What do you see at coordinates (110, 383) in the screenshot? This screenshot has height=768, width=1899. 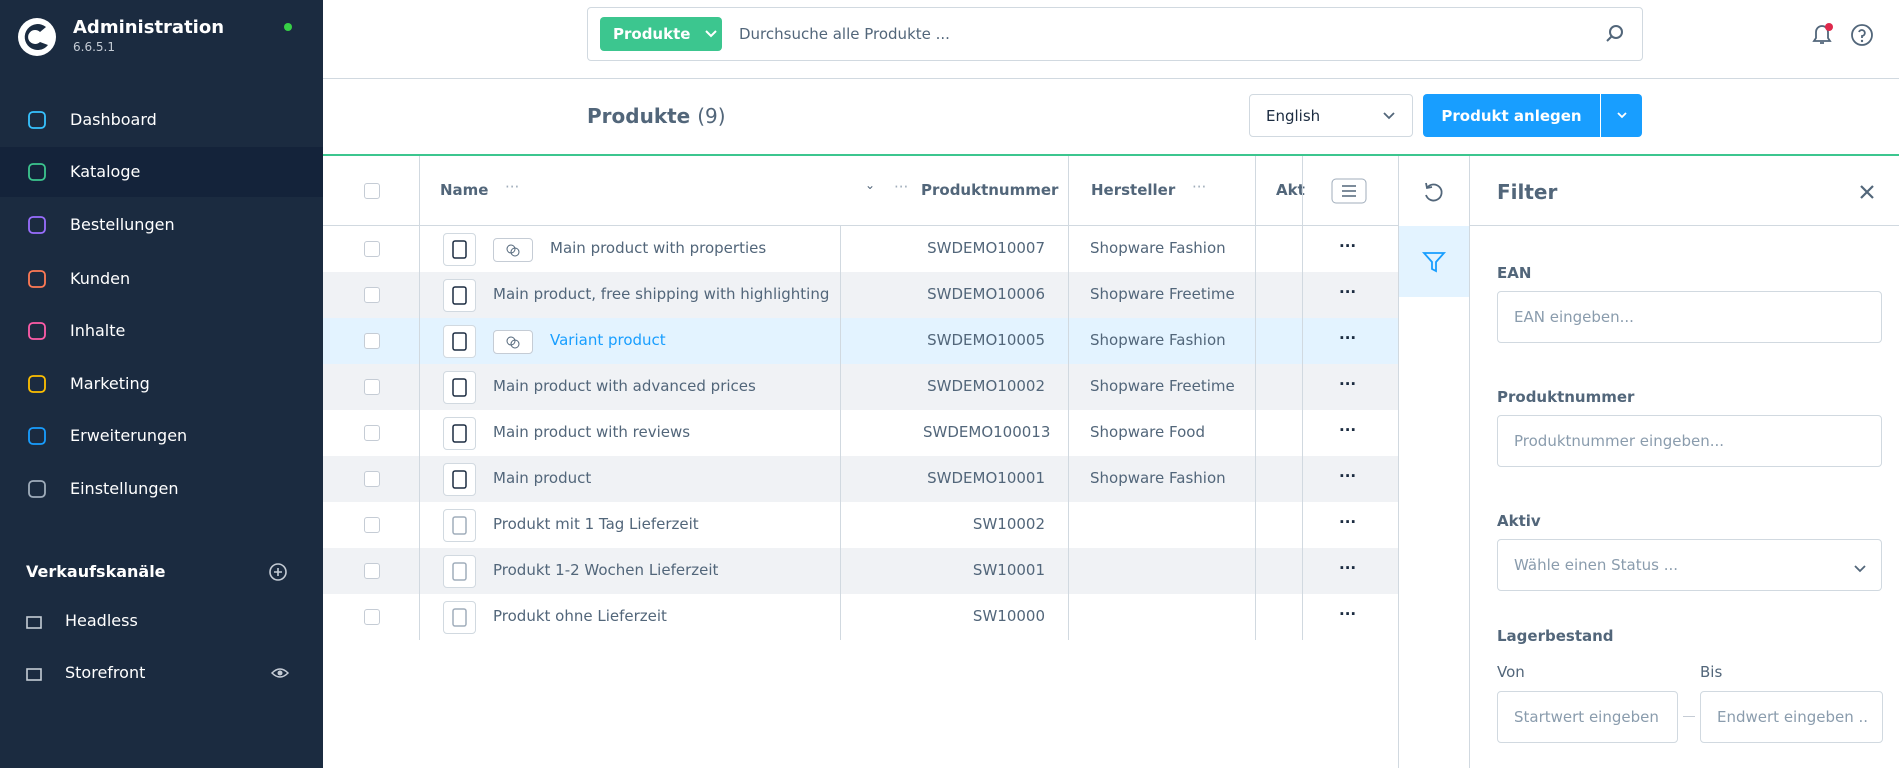 I see `nav-item: Marketing` at bounding box center [110, 383].